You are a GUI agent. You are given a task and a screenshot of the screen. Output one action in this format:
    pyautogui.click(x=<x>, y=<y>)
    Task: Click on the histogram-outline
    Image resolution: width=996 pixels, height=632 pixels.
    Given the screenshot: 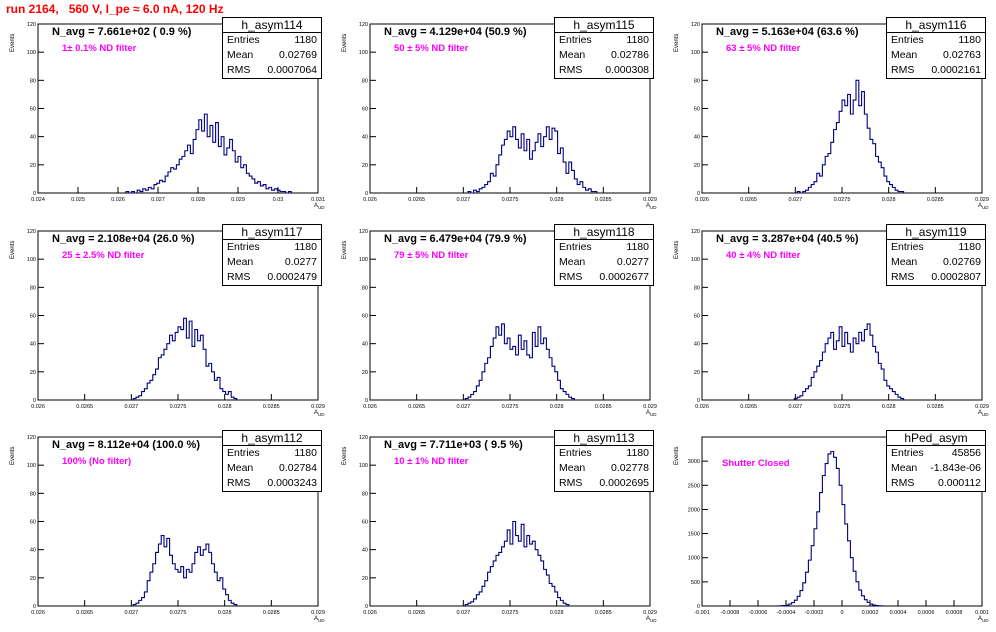 What is the action you would take?
    pyautogui.click(x=532, y=160)
    